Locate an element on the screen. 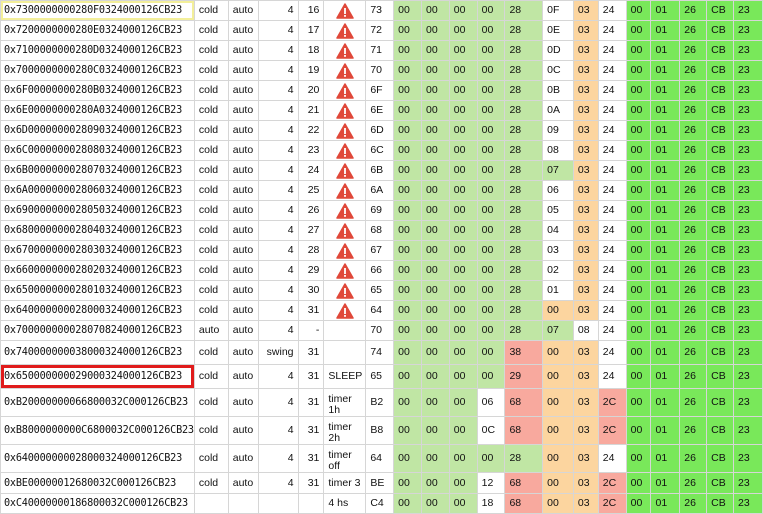 Image resolution: width=763 pixels, height=514 pixels. ir-code-cell: 0x670000000028030324000126CB23 is located at coordinates (97, 250).